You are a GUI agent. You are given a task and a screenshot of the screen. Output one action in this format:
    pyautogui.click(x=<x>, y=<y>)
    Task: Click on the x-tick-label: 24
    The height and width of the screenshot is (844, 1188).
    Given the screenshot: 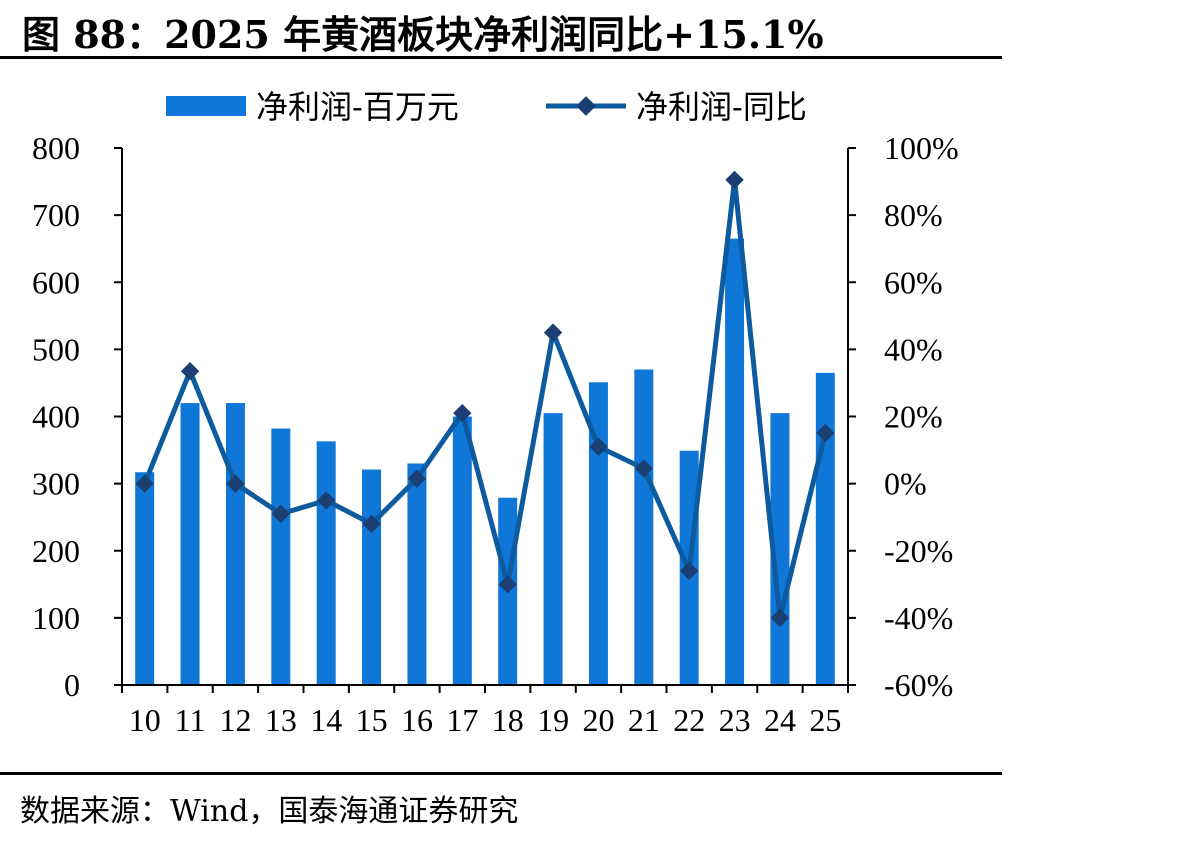 What is the action you would take?
    pyautogui.click(x=780, y=720)
    